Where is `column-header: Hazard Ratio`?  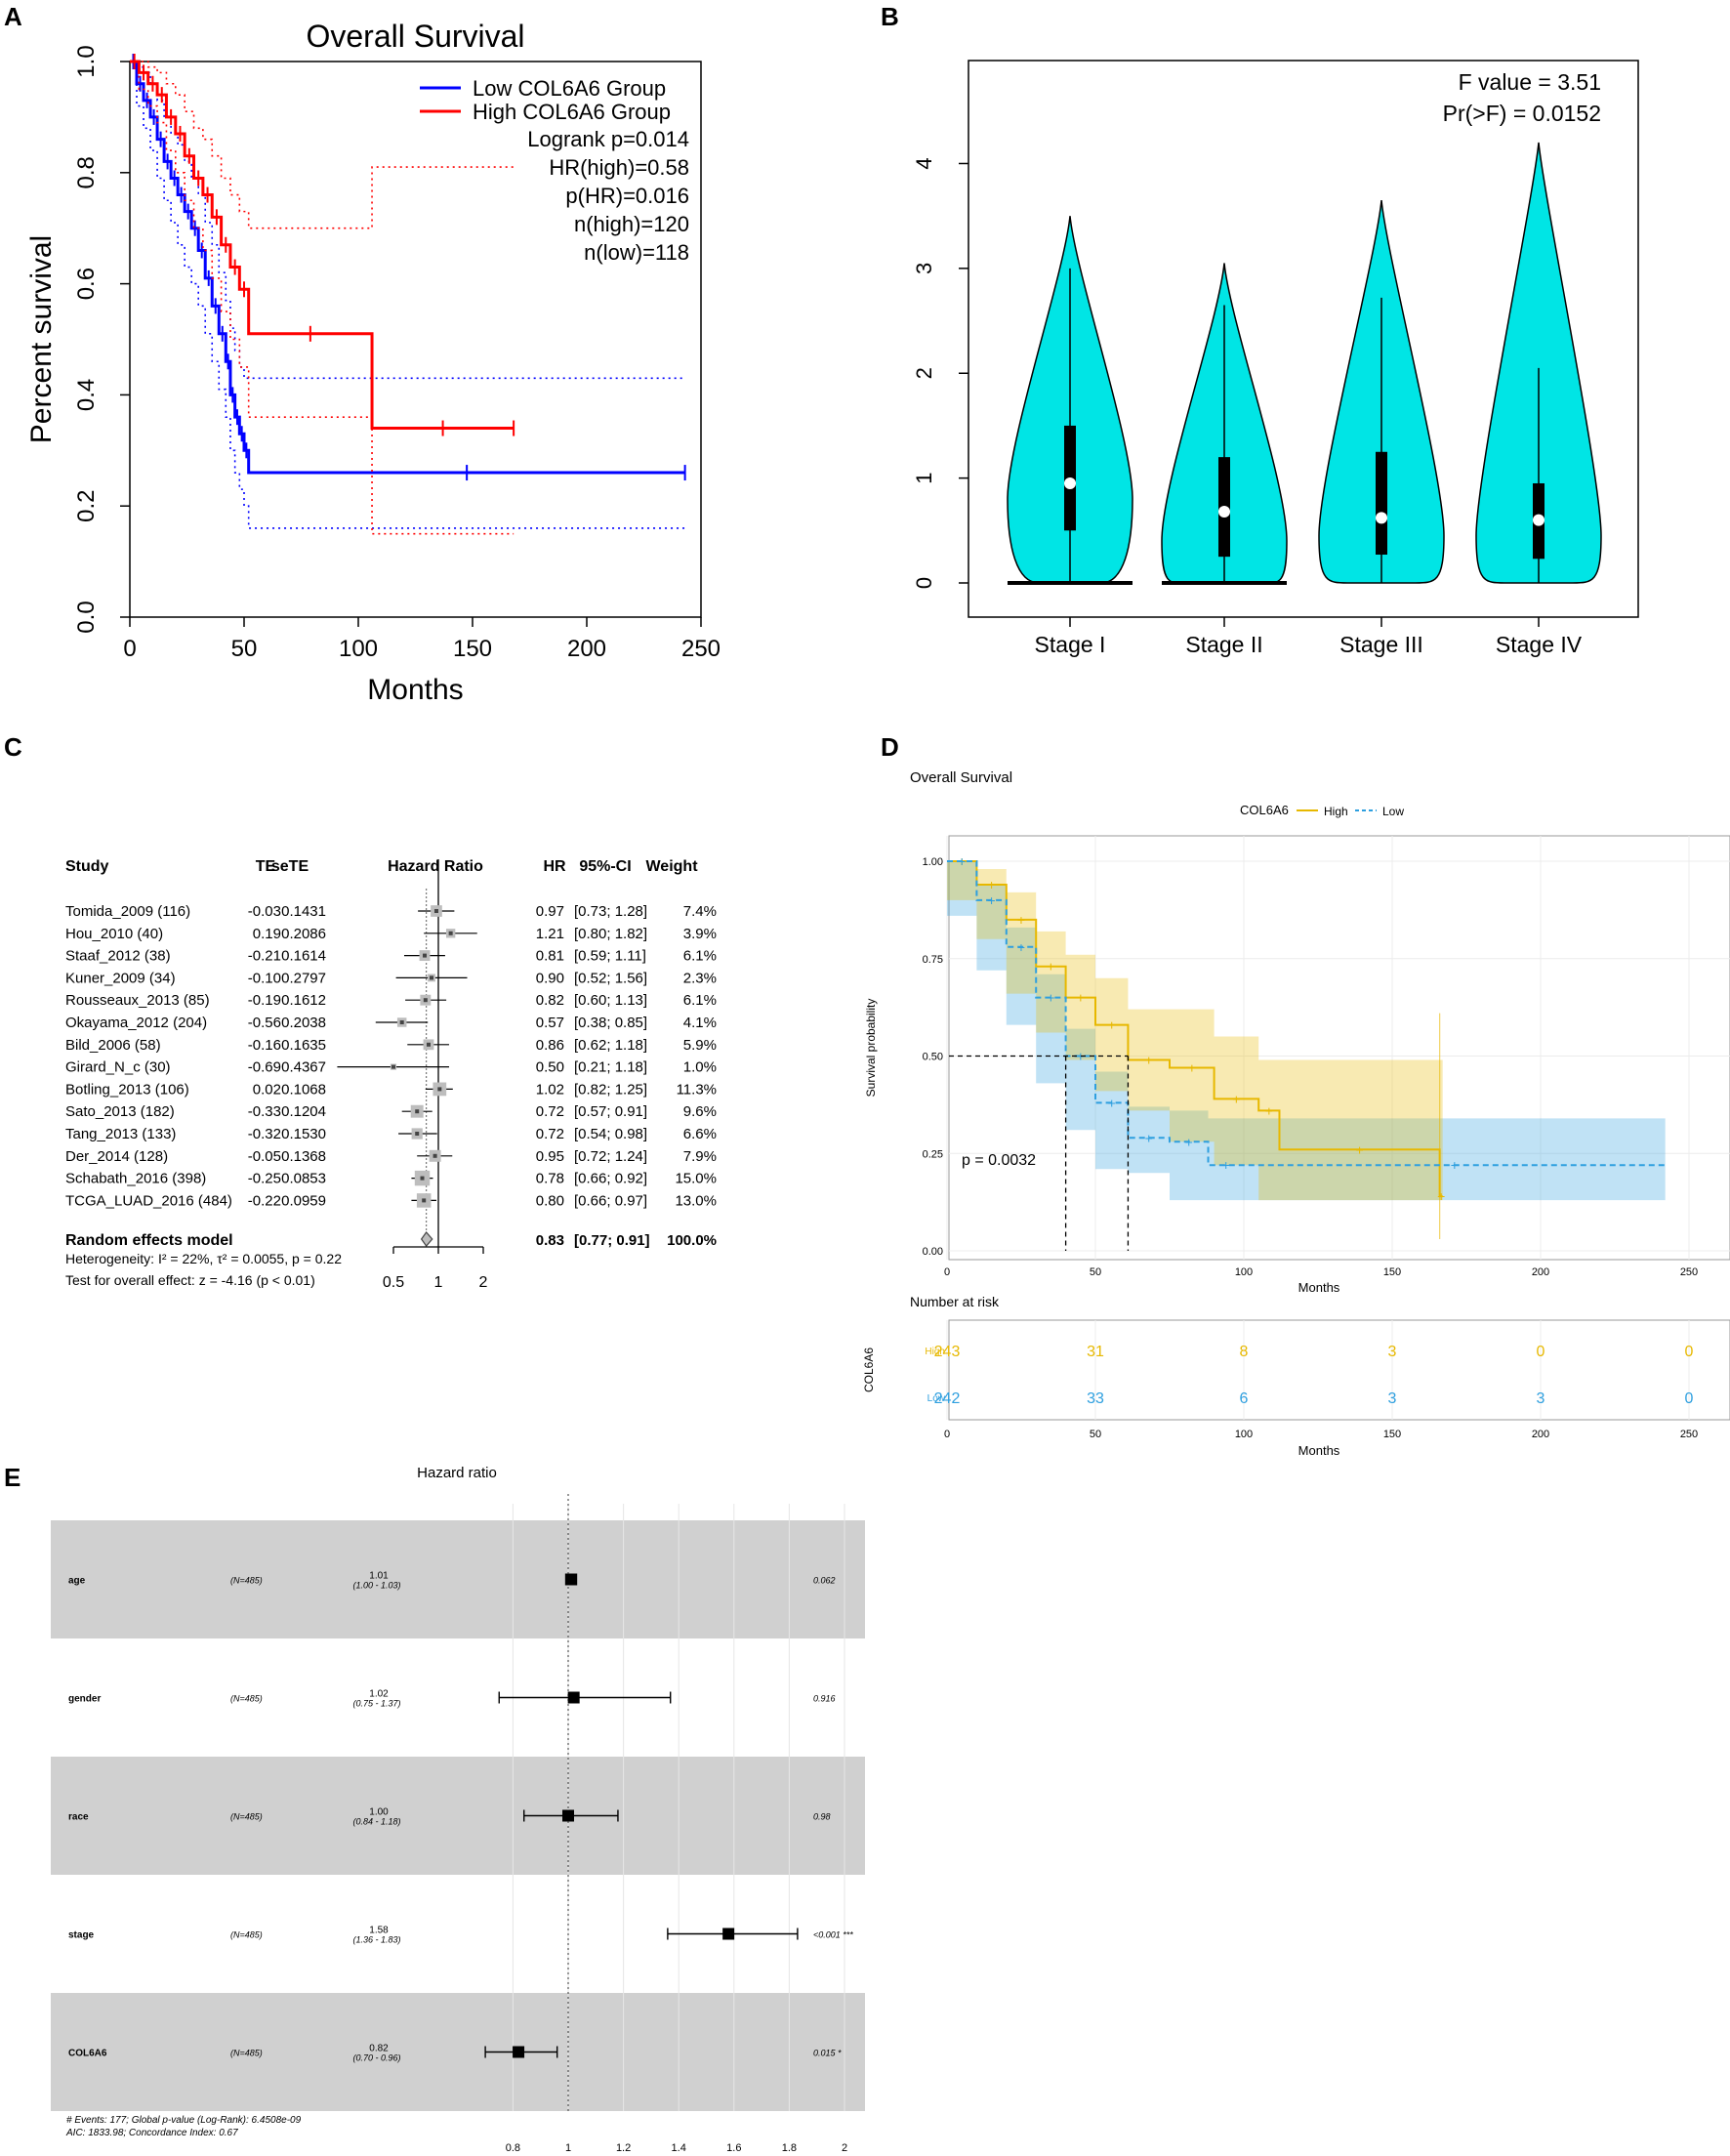 column-header: Hazard Ratio is located at coordinates (435, 867).